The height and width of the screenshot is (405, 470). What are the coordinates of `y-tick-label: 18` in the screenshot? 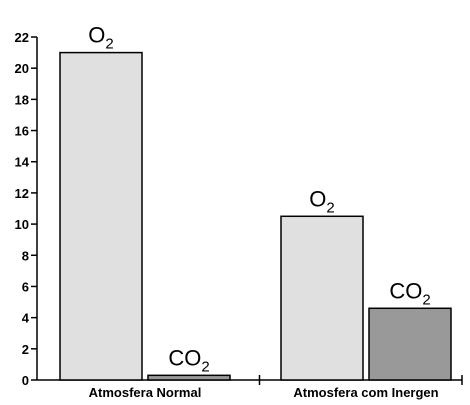 It's located at (22, 99).